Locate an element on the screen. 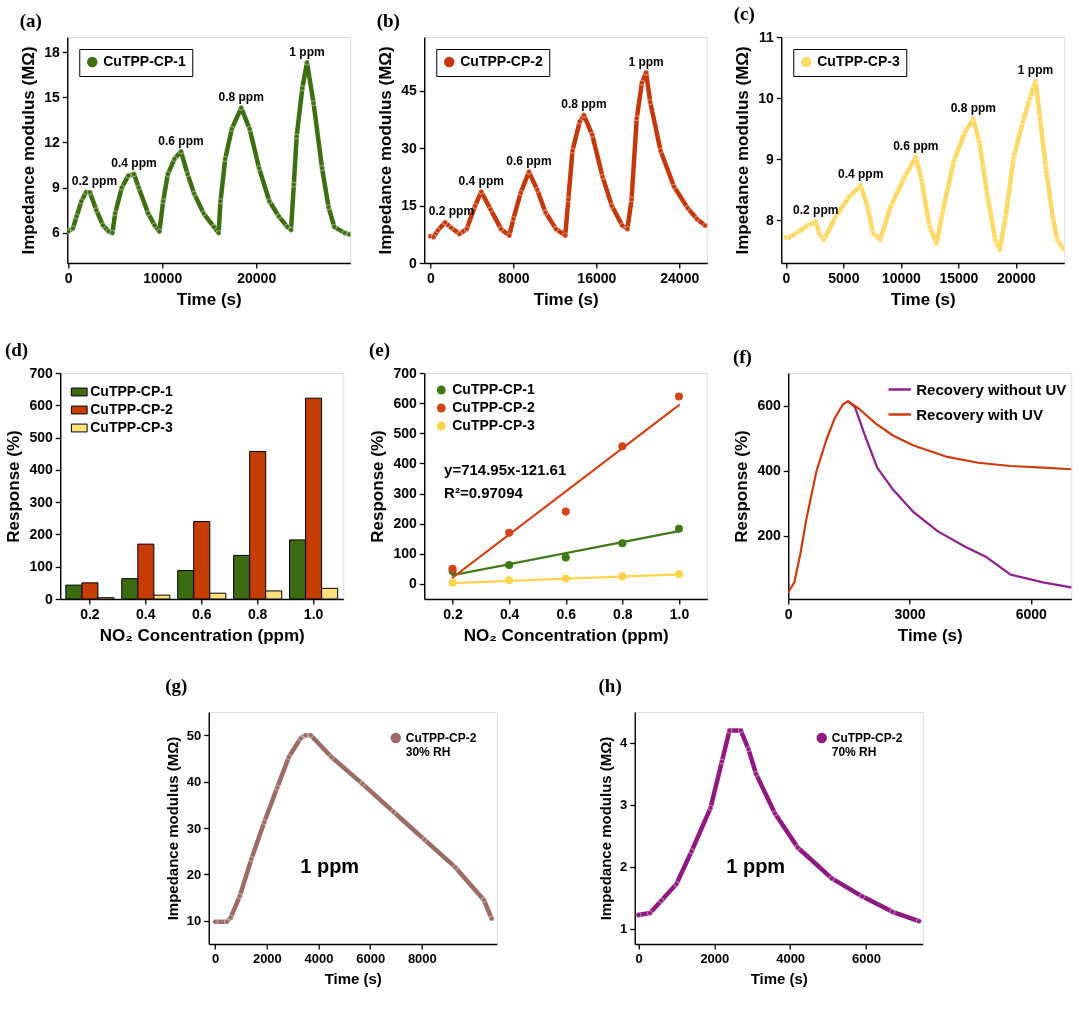  x-tick-label: 1.0 is located at coordinates (679, 613).